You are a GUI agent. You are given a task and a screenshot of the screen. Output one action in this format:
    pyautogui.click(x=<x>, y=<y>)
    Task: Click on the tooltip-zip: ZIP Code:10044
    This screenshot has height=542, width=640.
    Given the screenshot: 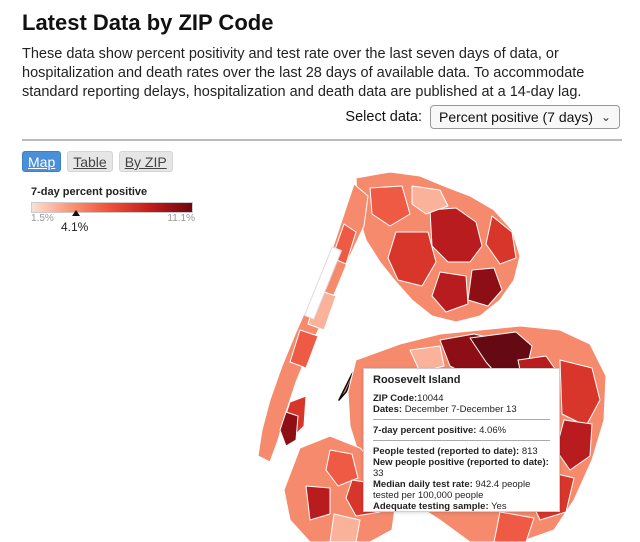 What is the action you would take?
    pyautogui.click(x=408, y=398)
    